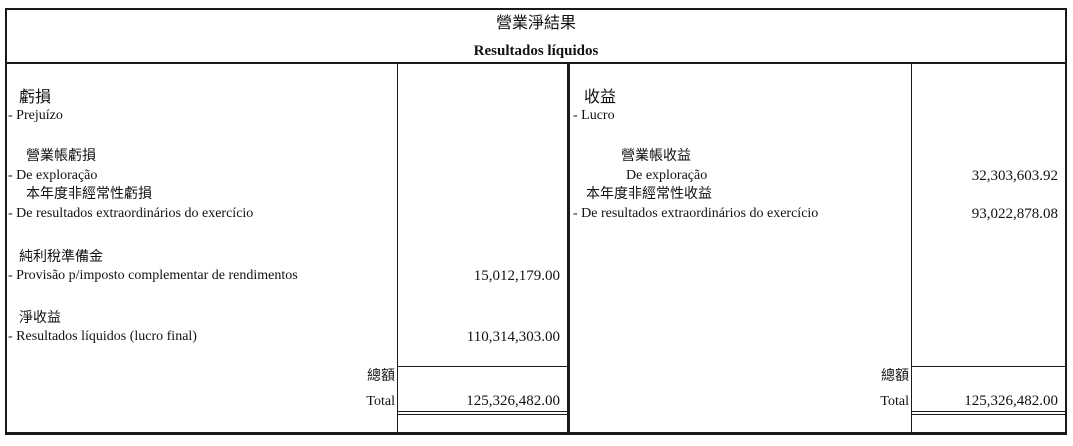 The image size is (1073, 446). What do you see at coordinates (380, 401) in the screenshot?
I see `left-total-label-pt: Total` at bounding box center [380, 401].